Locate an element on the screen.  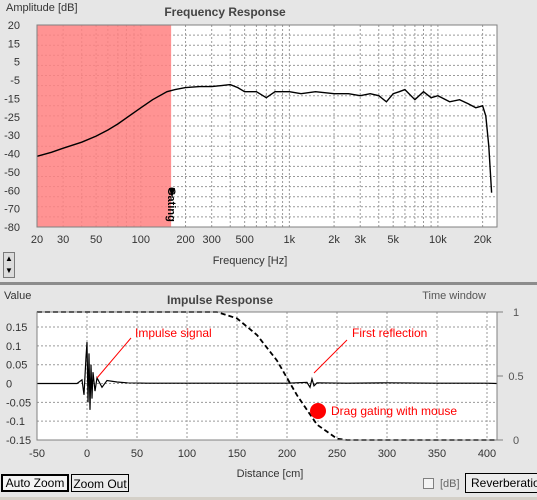
frequency-x-tick-label: 3k is located at coordinates (360, 240).